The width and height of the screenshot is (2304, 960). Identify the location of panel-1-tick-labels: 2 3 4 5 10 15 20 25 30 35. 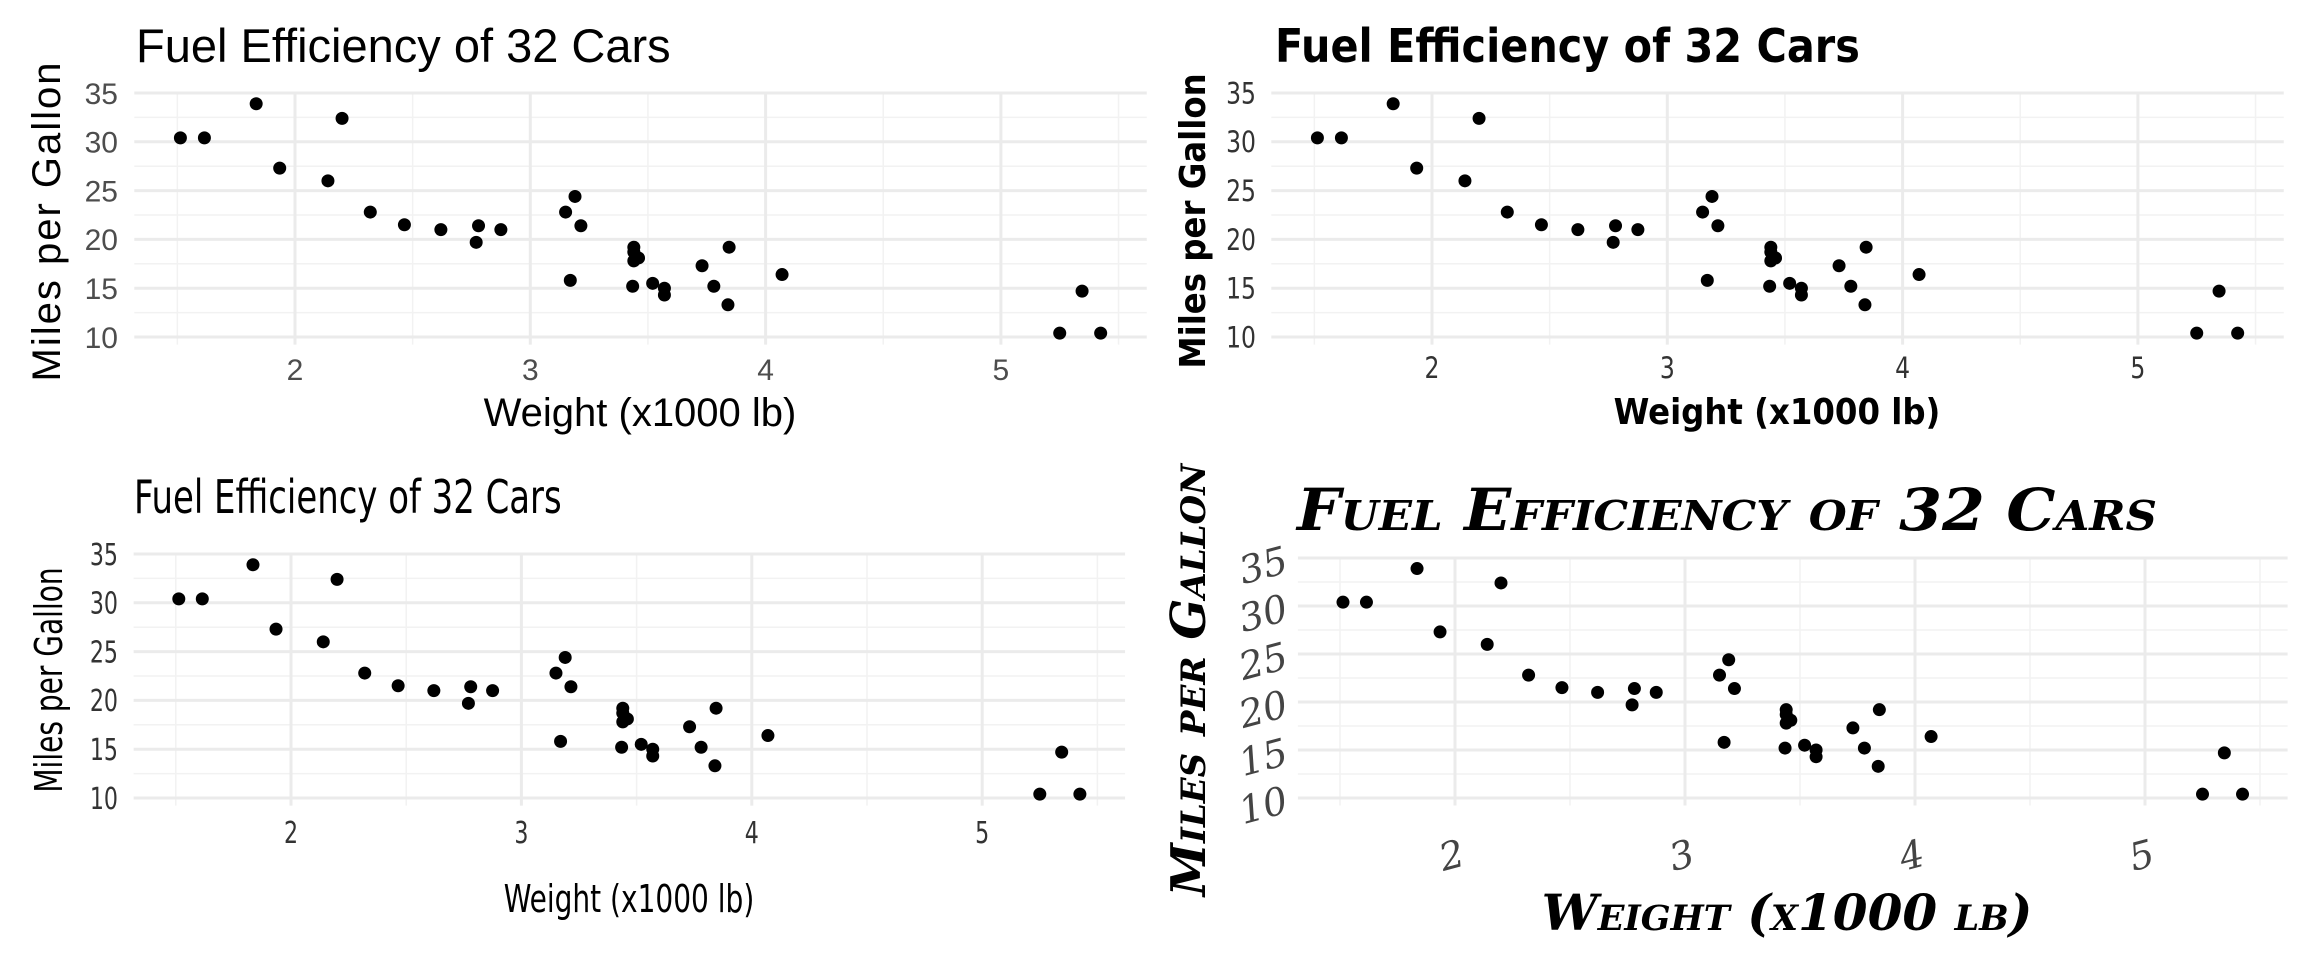
(547, 232).